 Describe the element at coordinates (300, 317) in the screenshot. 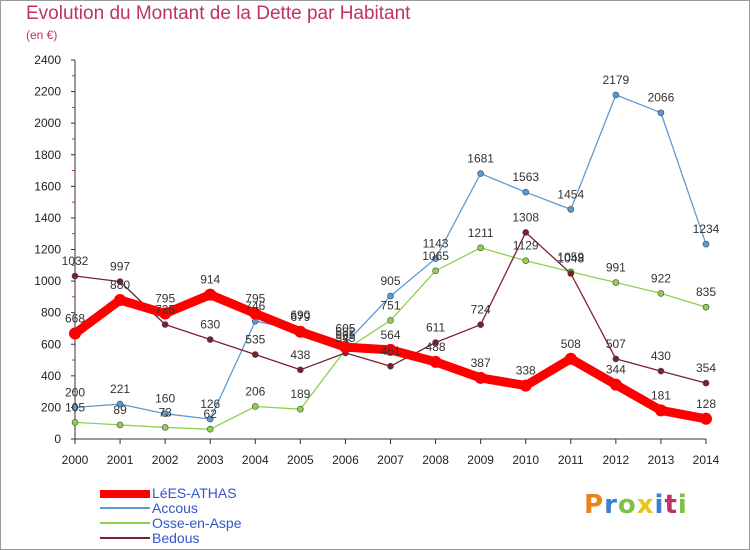

I see `data-label: 679` at that location.